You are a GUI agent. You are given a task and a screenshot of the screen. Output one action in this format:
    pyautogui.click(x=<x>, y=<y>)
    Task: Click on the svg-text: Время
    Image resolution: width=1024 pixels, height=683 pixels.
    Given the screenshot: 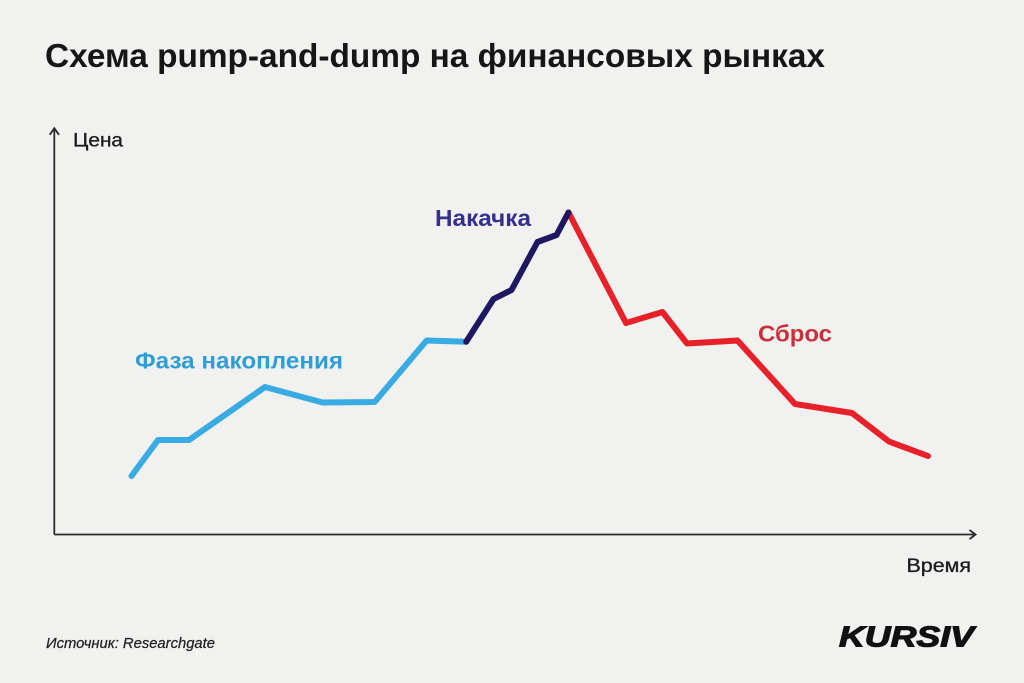 What is the action you would take?
    pyautogui.click(x=939, y=566)
    